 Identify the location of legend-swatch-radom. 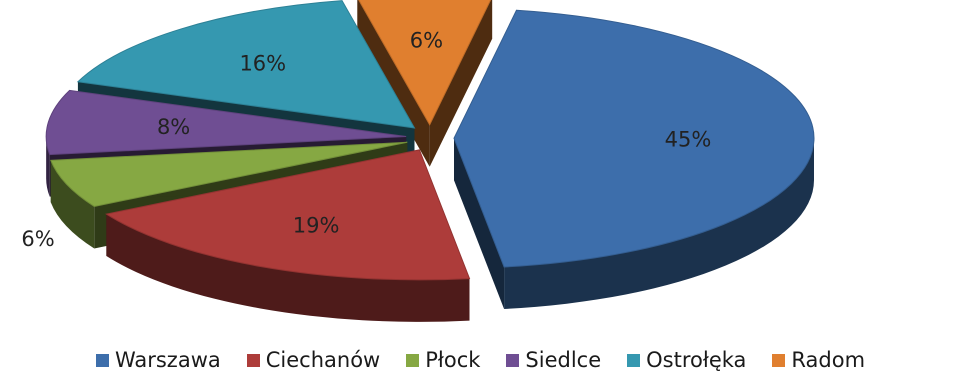
(779, 360).